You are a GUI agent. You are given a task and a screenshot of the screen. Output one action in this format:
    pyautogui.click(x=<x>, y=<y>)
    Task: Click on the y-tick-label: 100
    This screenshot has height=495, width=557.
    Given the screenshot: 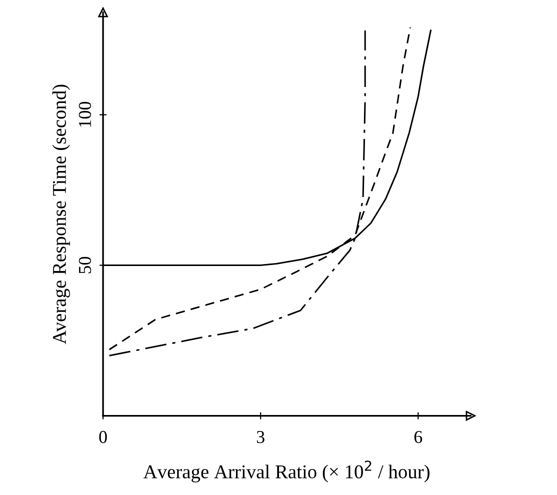 What is the action you would take?
    pyautogui.click(x=85, y=114)
    